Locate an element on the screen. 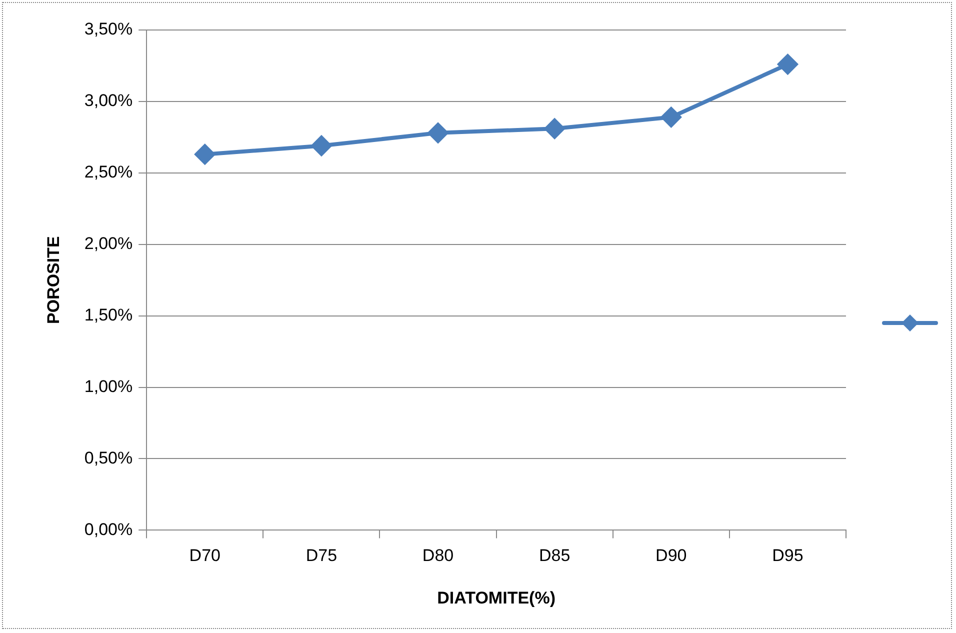 The height and width of the screenshot is (633, 956). y-tick-label: 1,50% is located at coordinates (108, 315).